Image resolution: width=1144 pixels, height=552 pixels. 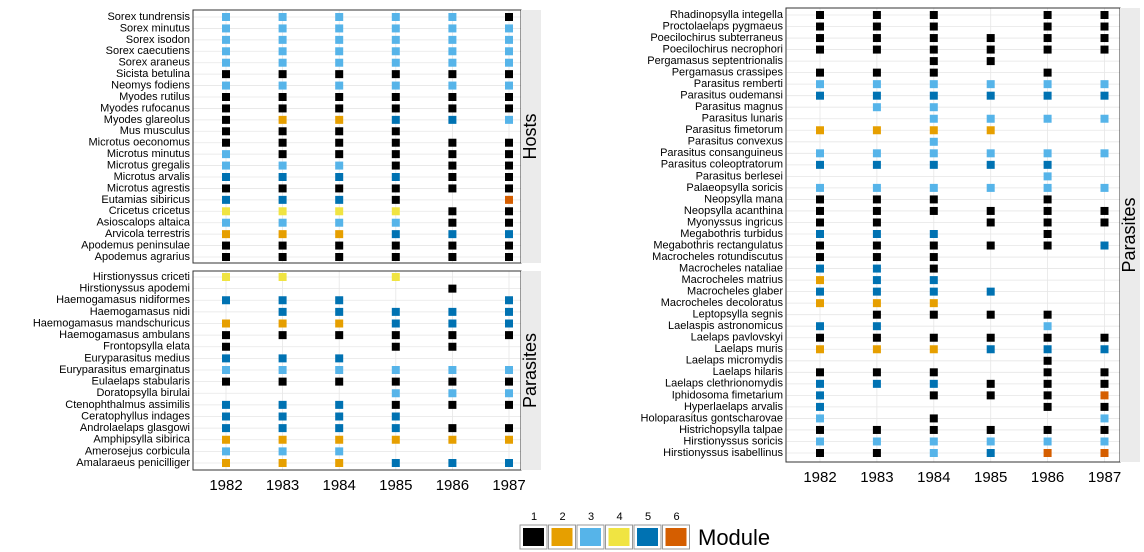 I want to click on y-tick-label: Myonyssus ingricus, so click(x=735, y=222).